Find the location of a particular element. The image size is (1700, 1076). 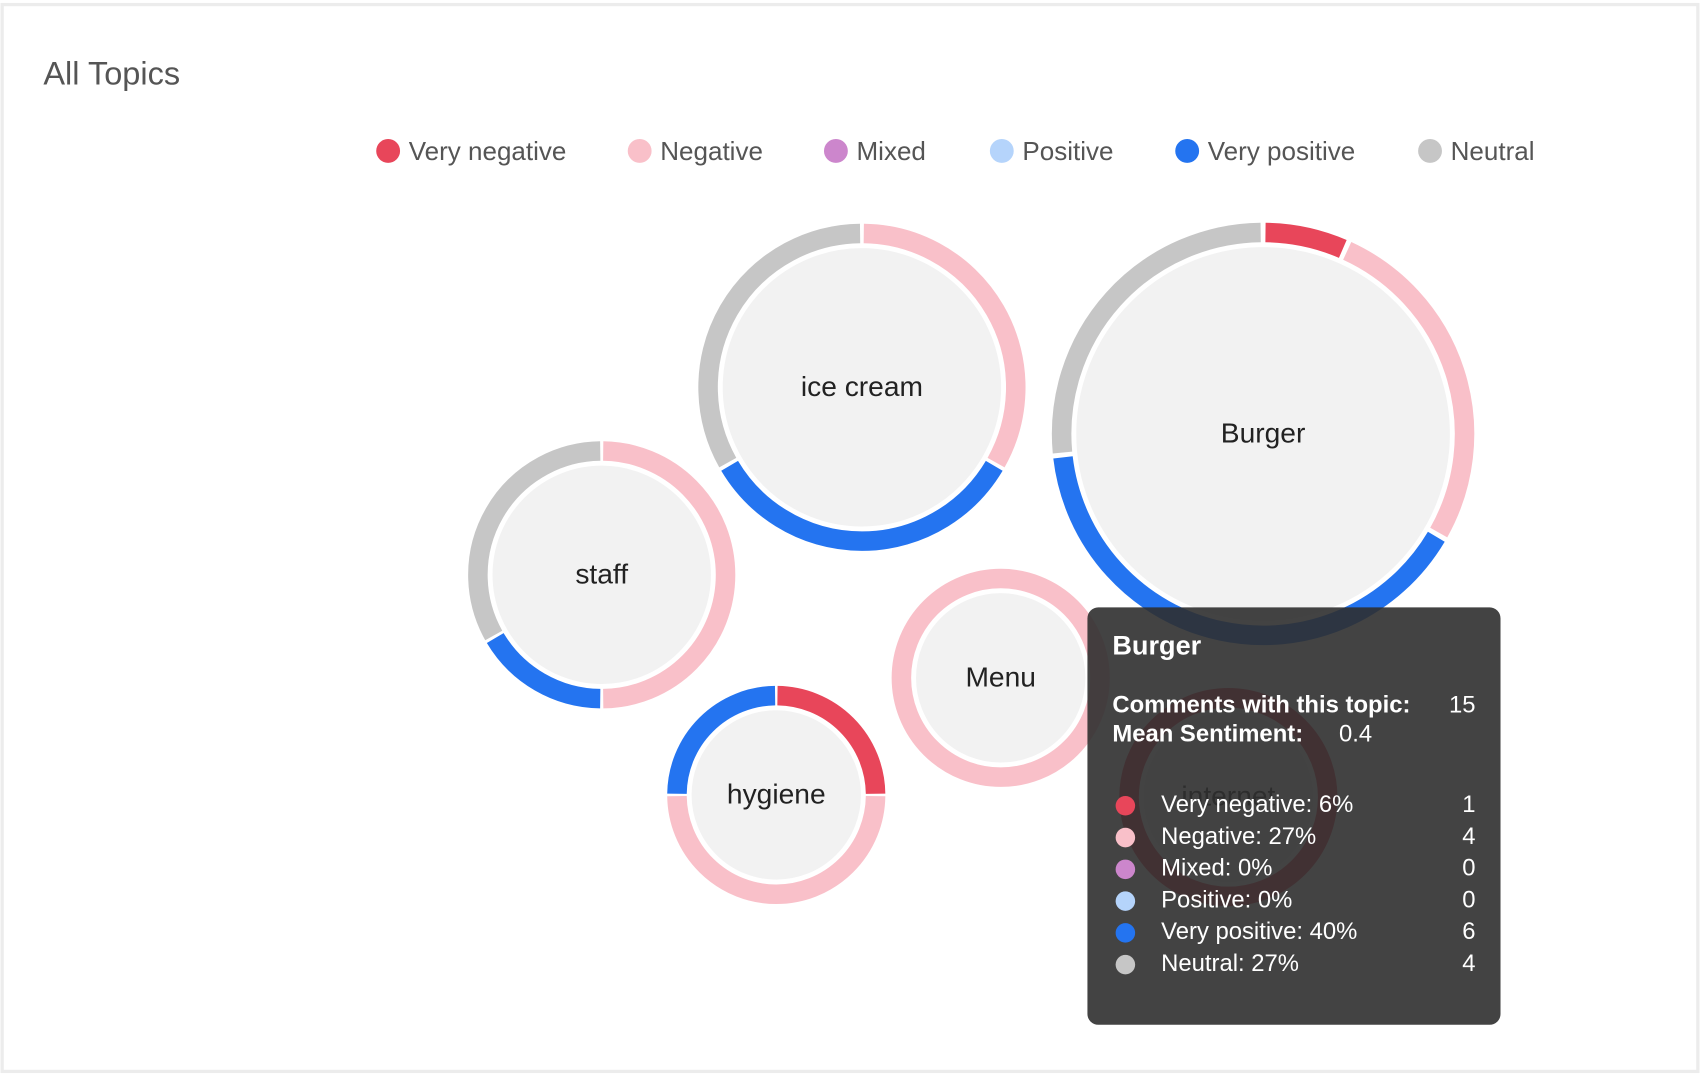

tooltip-row-count: 6 is located at coordinates (1468, 931).